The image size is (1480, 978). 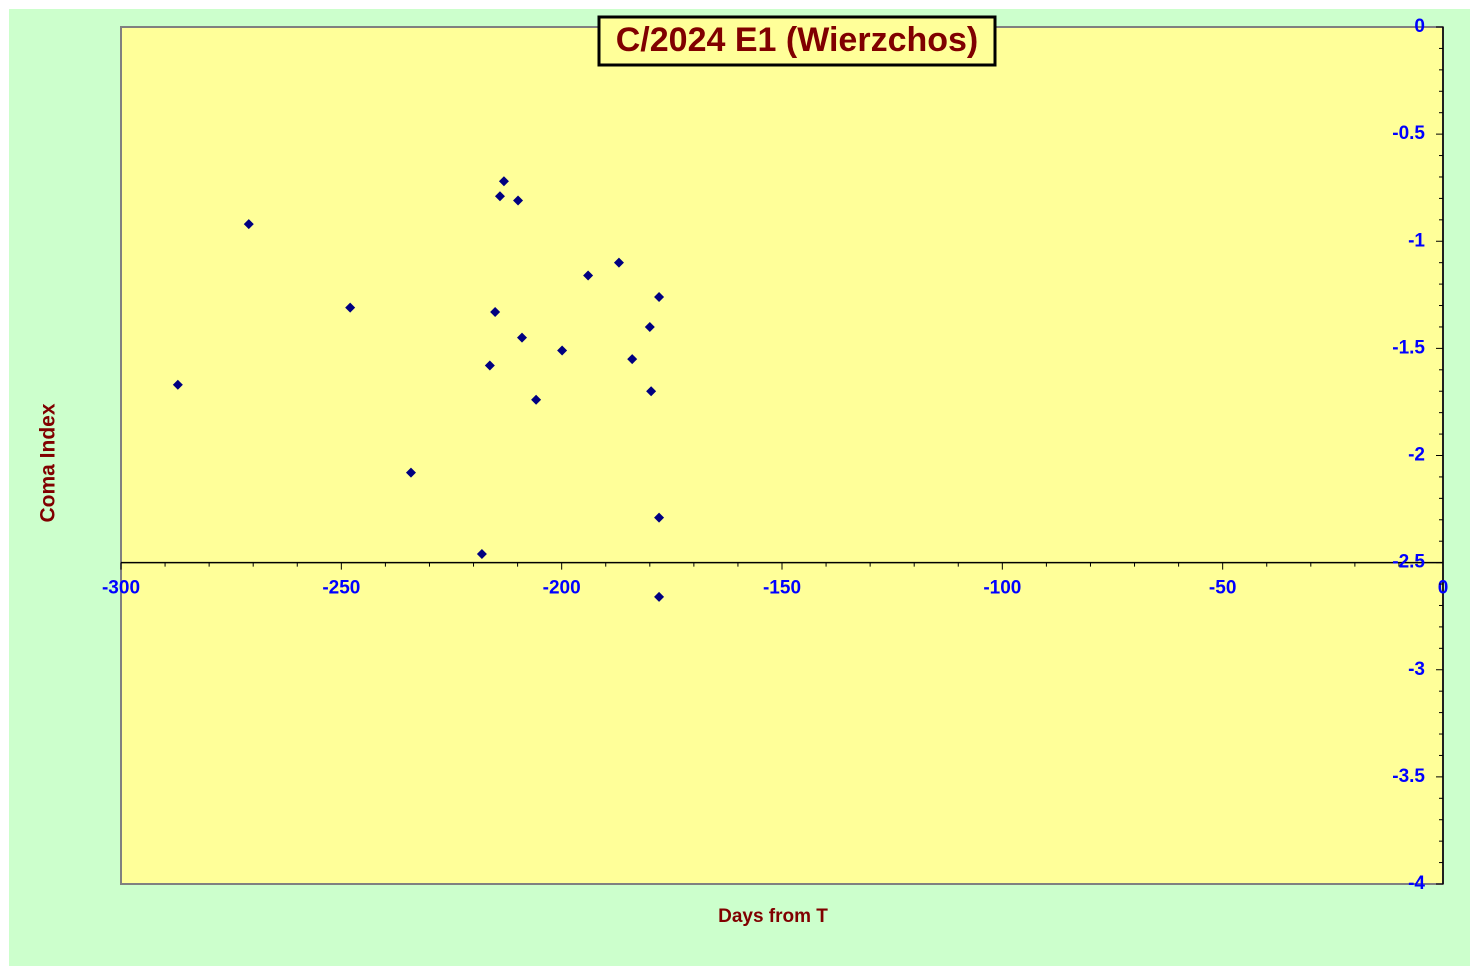 What do you see at coordinates (1408, 347) in the screenshot?
I see `y-tick-label: -1.5` at bounding box center [1408, 347].